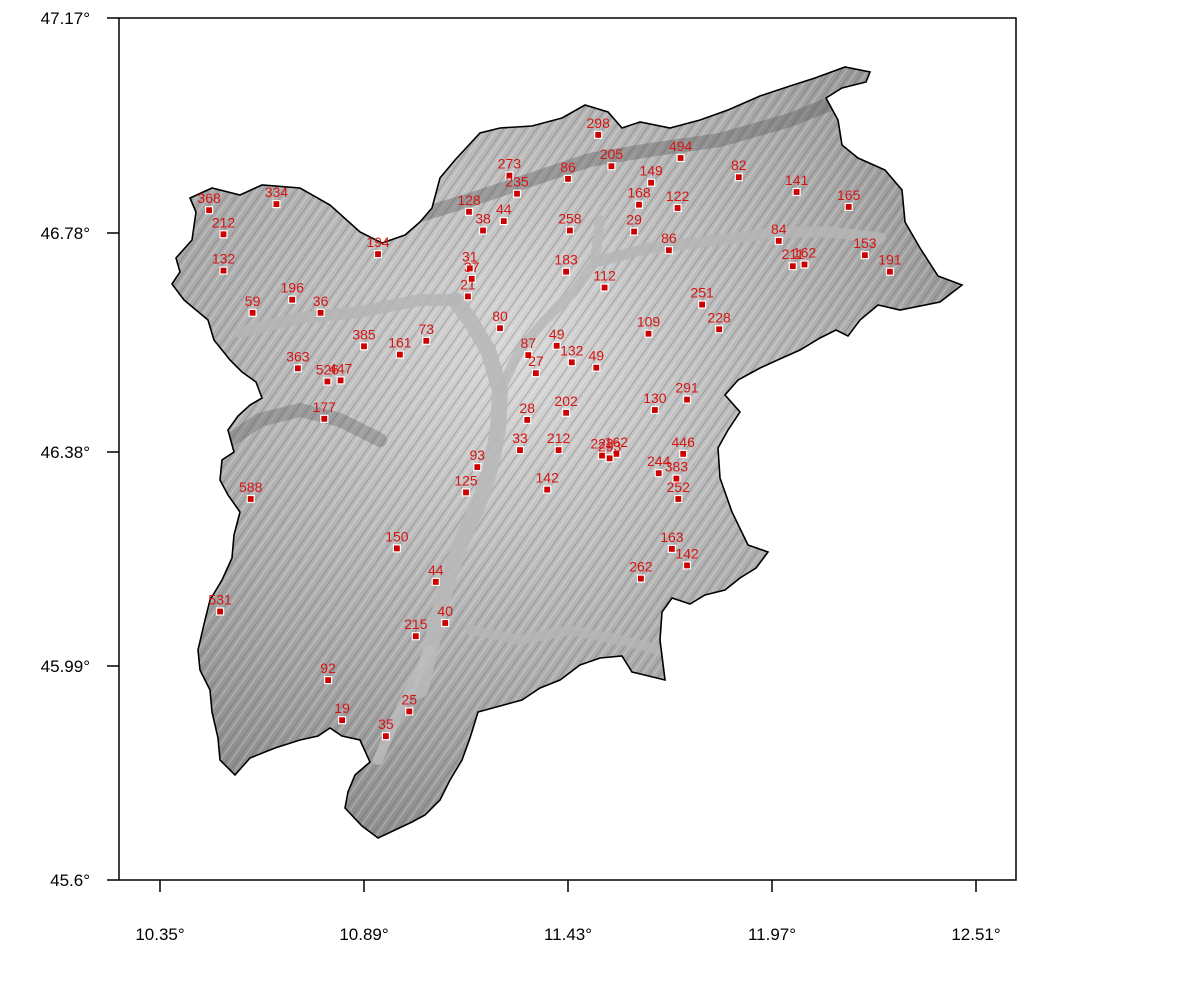  Describe the element at coordinates (702, 293) in the screenshot. I see `station-label: 251` at that location.